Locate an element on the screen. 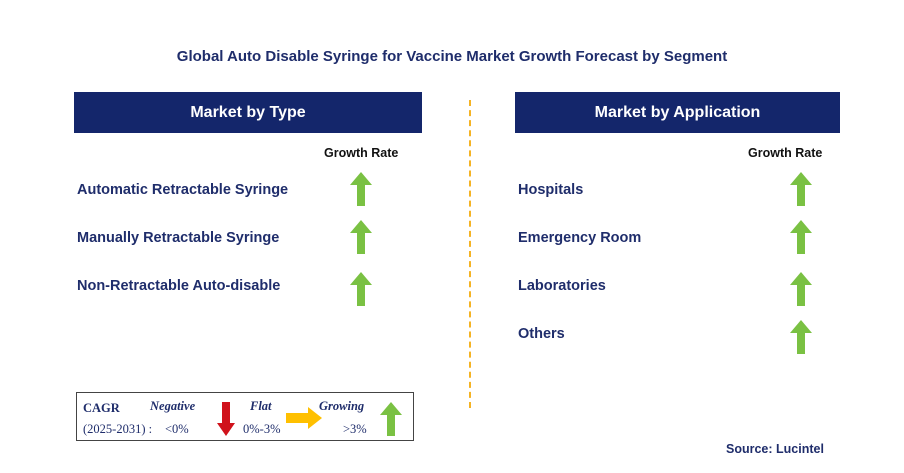  application-segment-label: Emergency Room is located at coordinates (580, 238).